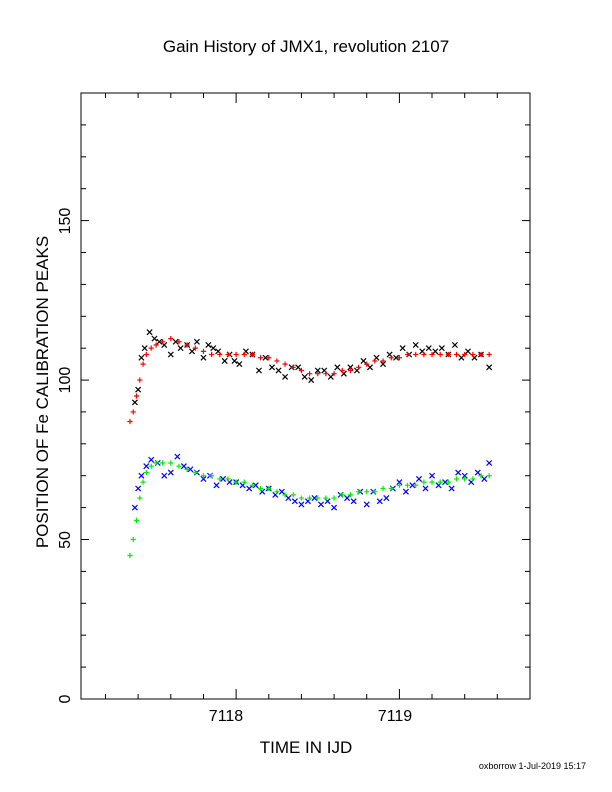 The image size is (612, 792). I want to click on y-tick-label-150: 150, so click(65, 221).